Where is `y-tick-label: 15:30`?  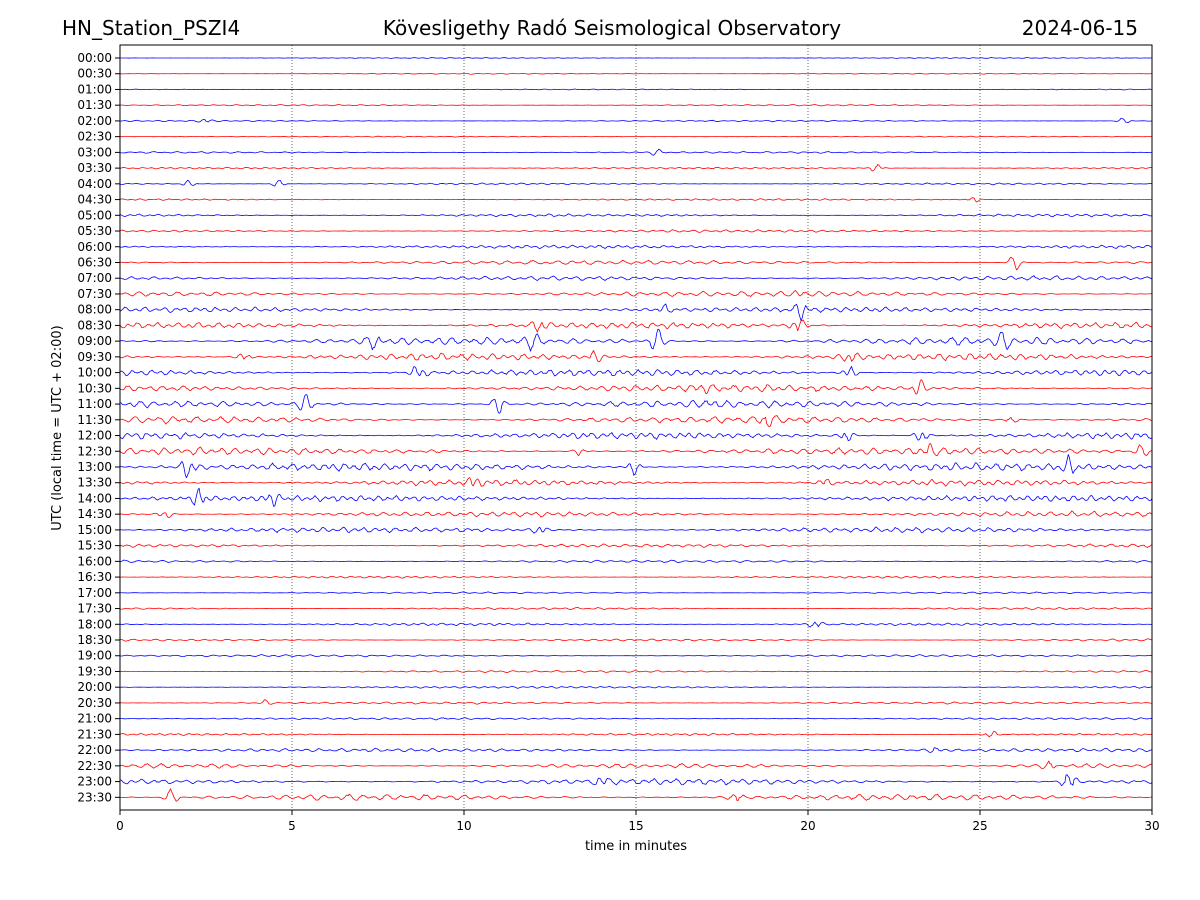
y-tick-label: 15:30 is located at coordinates (94, 546).